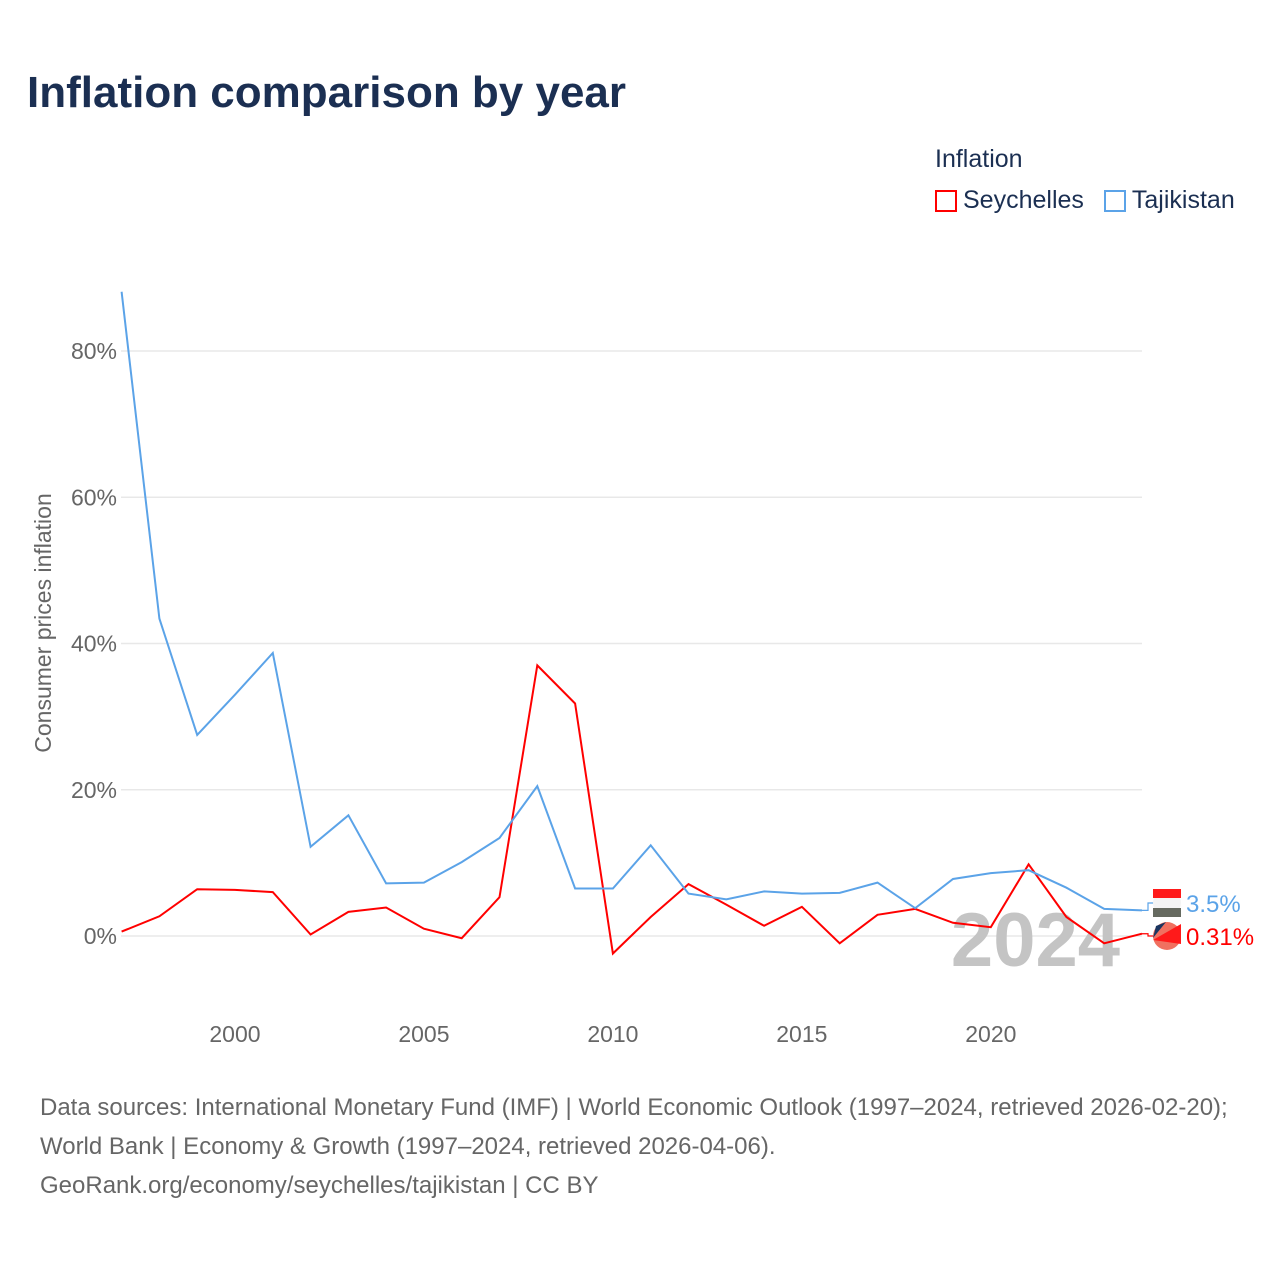 The image size is (1280, 1280). I want to click on x-tick-label: 2005, so click(423, 1034).